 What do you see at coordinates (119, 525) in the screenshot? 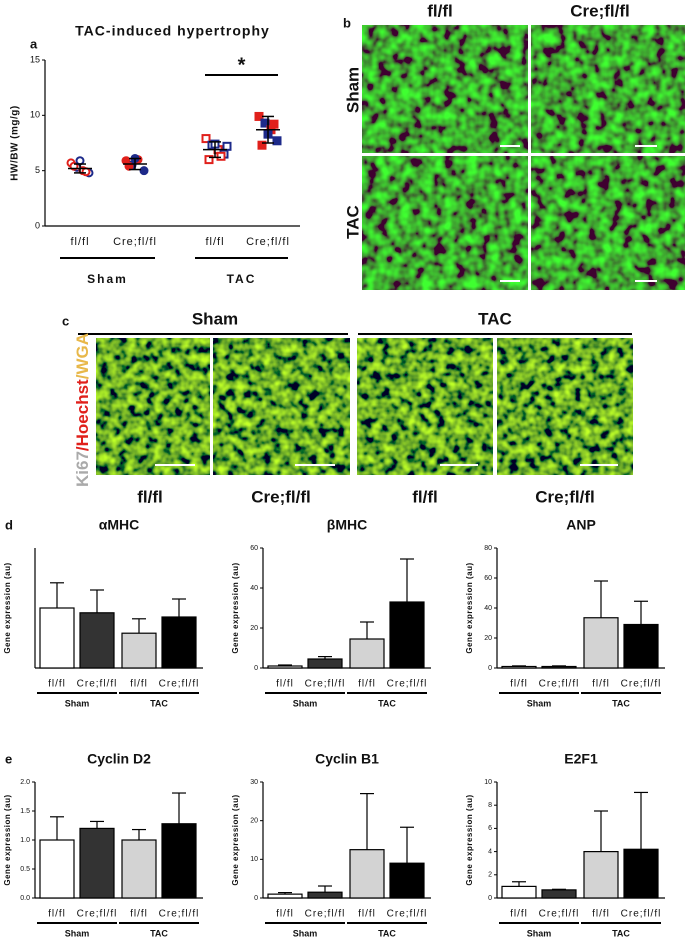
I see `chart-title: αMHC` at bounding box center [119, 525].